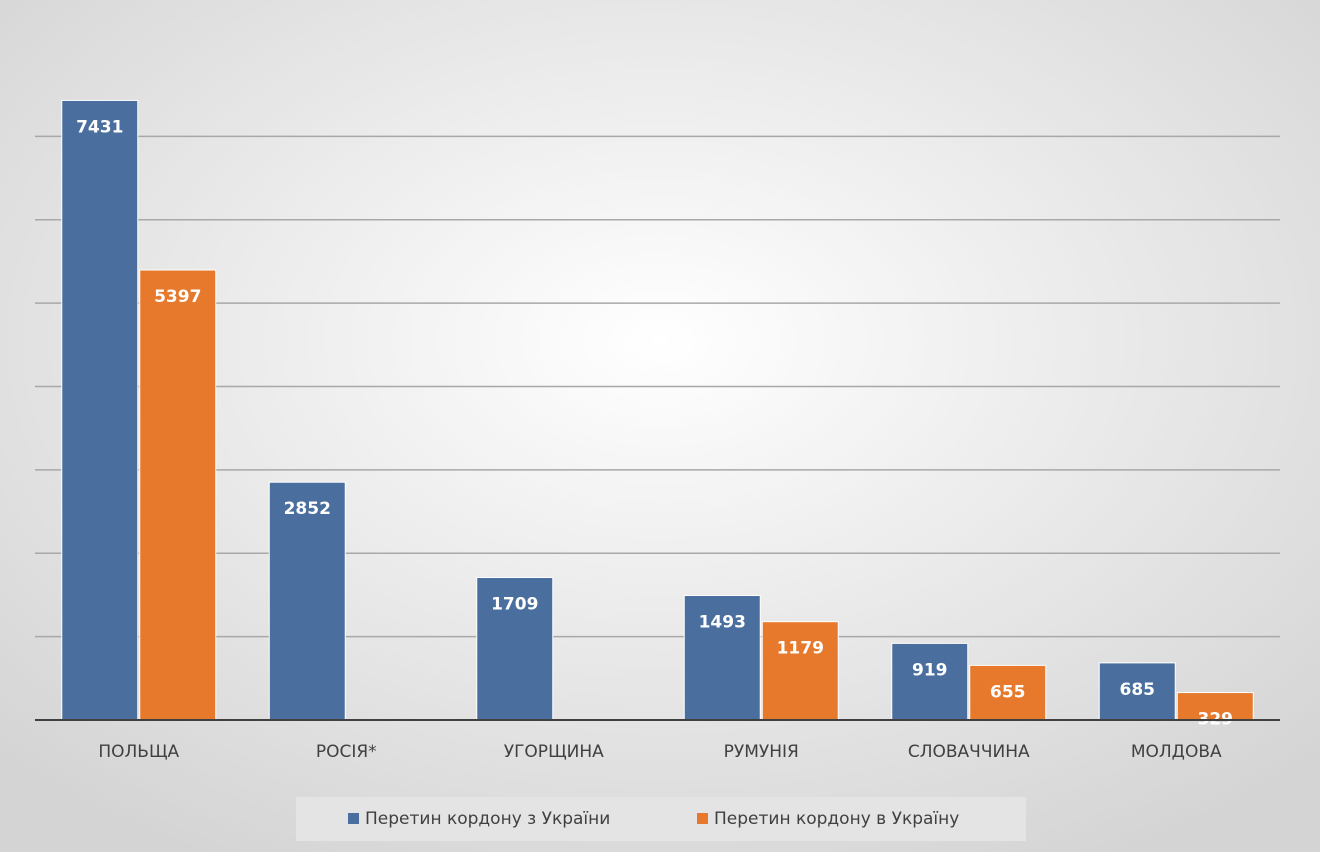 The width and height of the screenshot is (1320, 856). I want to click on legend-label: Перетин кордону в Україну, so click(836, 819).